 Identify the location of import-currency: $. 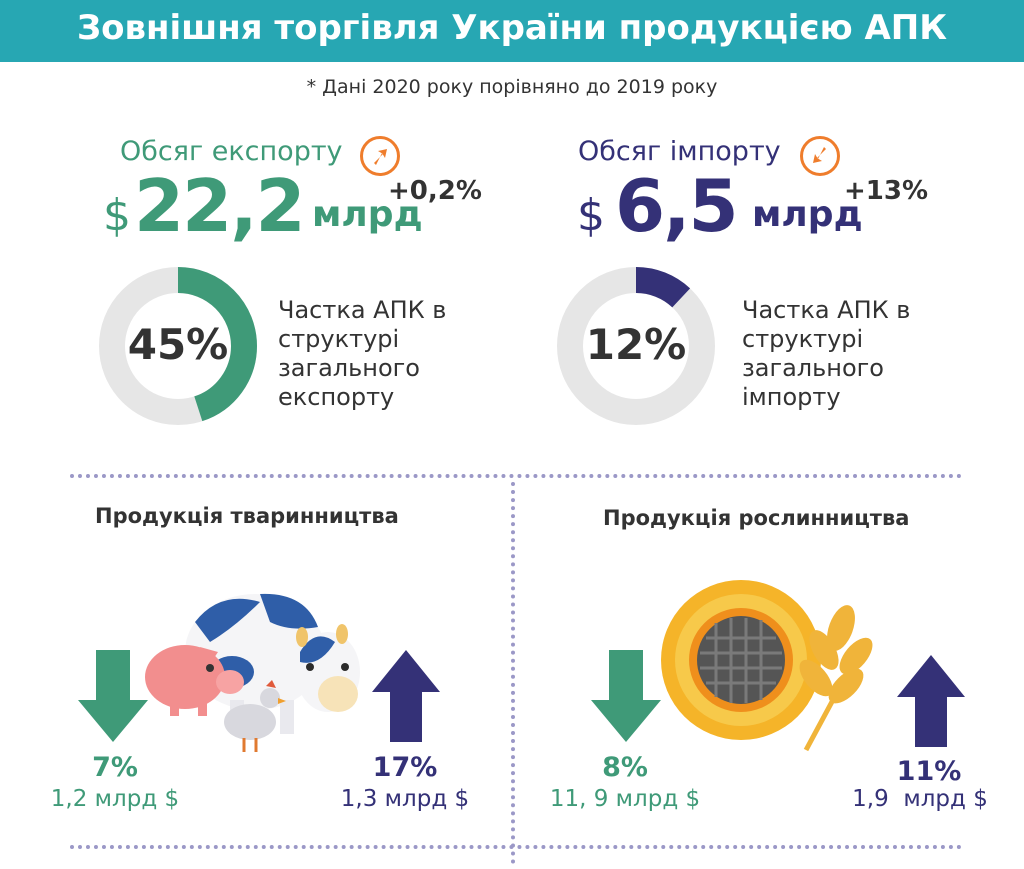
(591, 215).